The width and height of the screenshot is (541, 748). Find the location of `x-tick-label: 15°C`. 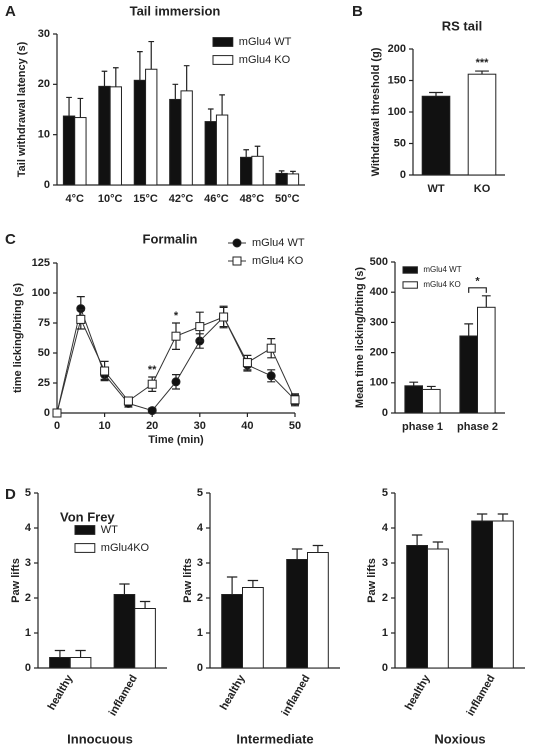

x-tick-label: 15°C is located at coordinates (145, 199).